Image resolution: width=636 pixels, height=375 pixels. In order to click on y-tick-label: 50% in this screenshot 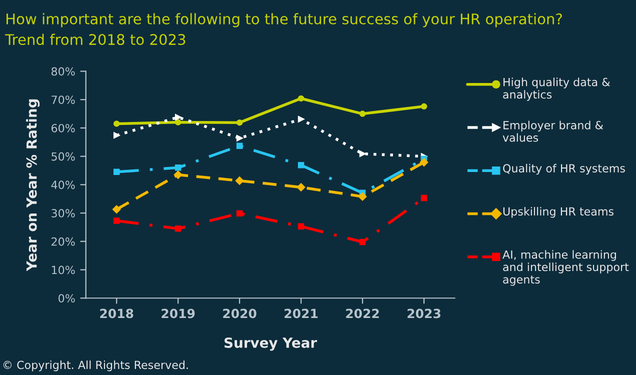, I will do `click(63, 156)`.